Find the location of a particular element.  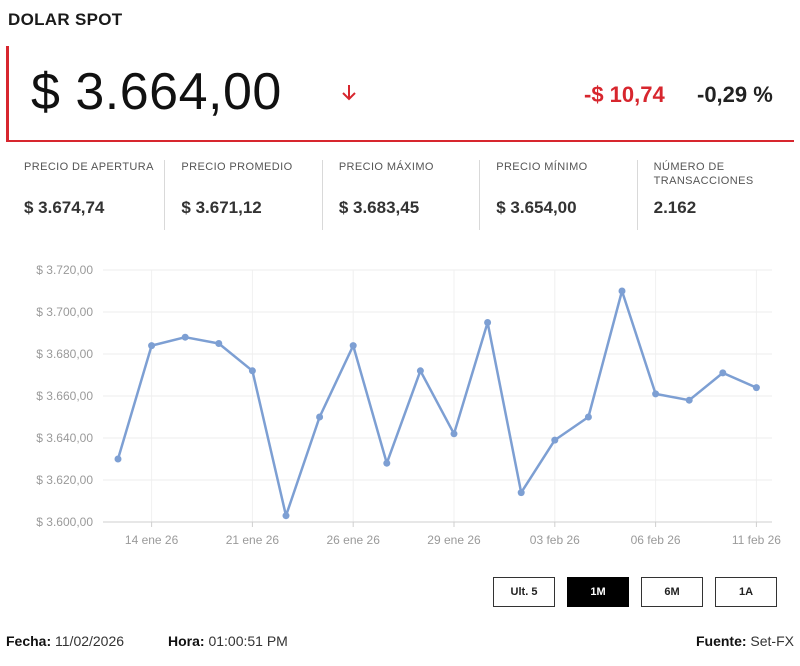

fuente-value: Set-FX is located at coordinates (772, 641).